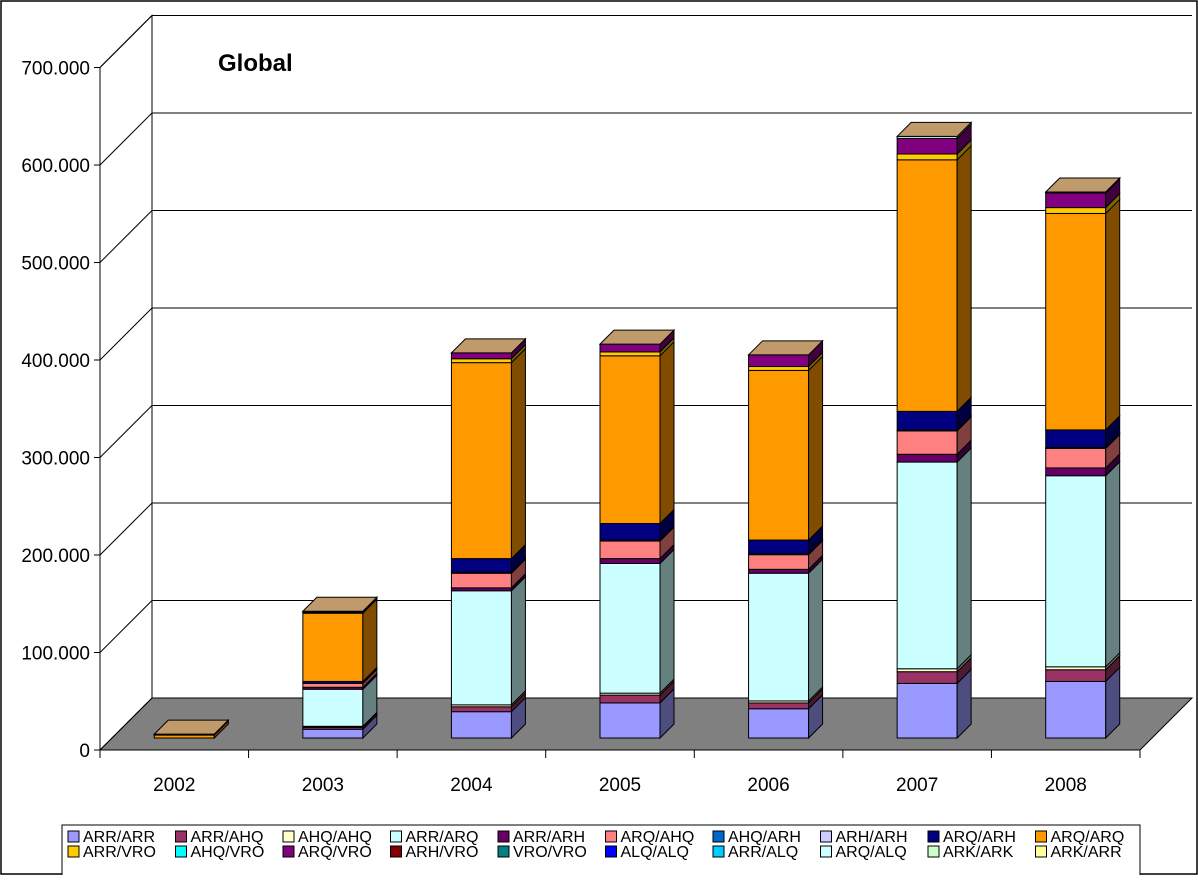  What do you see at coordinates (55, 166) in the screenshot?
I see `y-tick-label: 600.000` at bounding box center [55, 166].